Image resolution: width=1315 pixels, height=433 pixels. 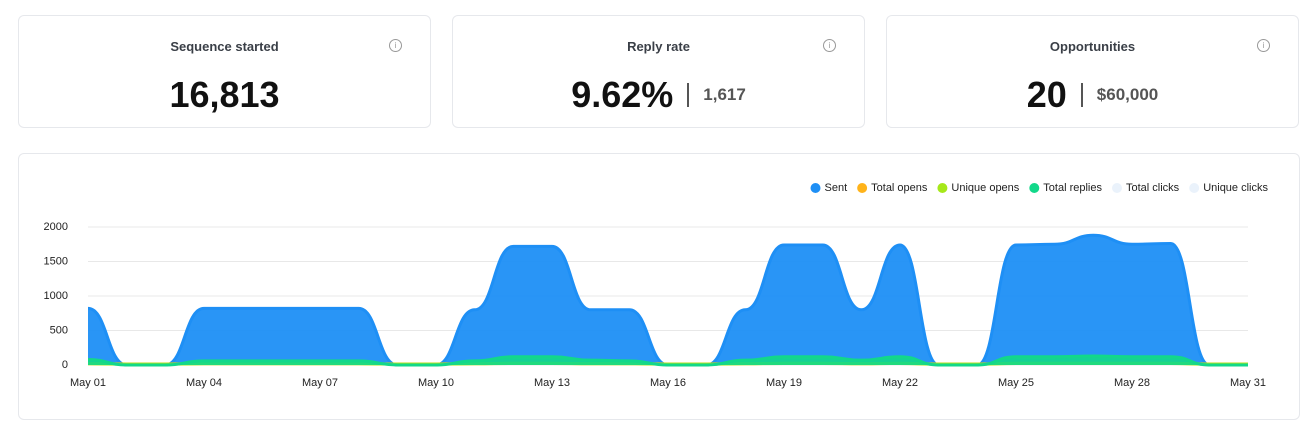 I want to click on x-tick-label: May 07, so click(x=320, y=383).